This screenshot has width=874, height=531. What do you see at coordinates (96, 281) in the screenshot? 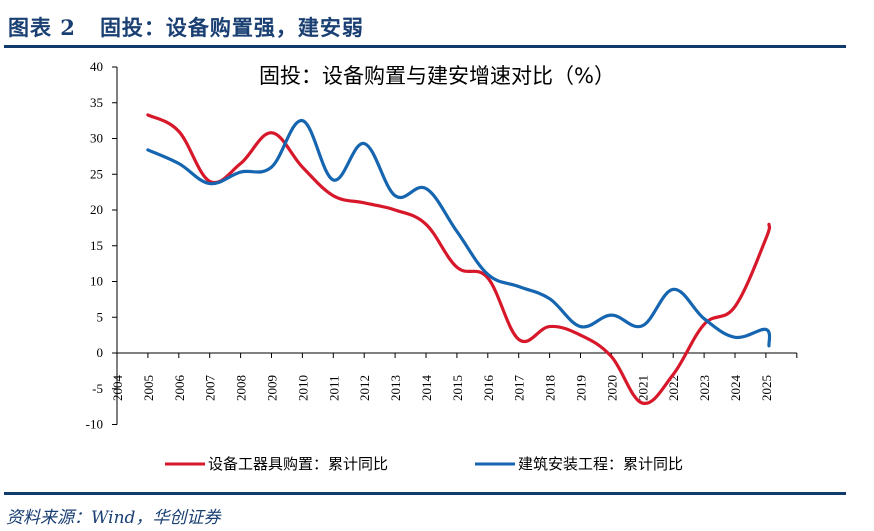
I see `y-tick-label: 10` at bounding box center [96, 281].